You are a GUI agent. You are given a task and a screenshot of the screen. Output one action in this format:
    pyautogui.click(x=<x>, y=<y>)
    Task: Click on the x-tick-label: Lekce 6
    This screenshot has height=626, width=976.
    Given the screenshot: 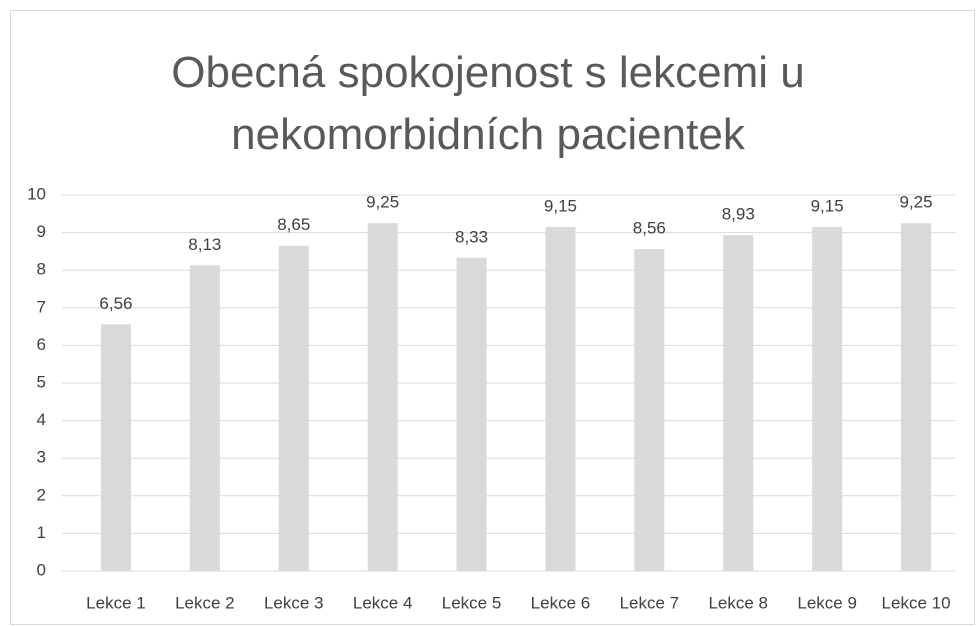 What is the action you would take?
    pyautogui.click(x=561, y=602)
    